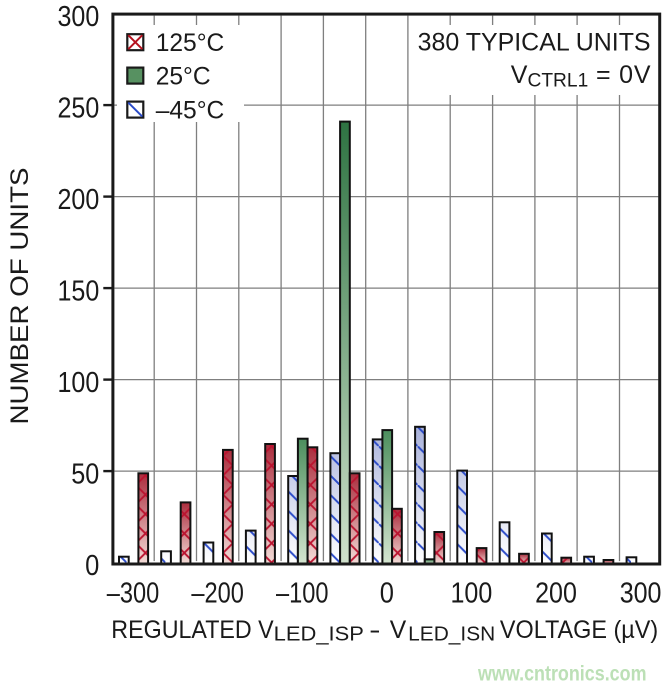 This screenshot has height=692, width=665. Describe the element at coordinates (79, 109) in the screenshot. I see `svg-text: 250` at that location.